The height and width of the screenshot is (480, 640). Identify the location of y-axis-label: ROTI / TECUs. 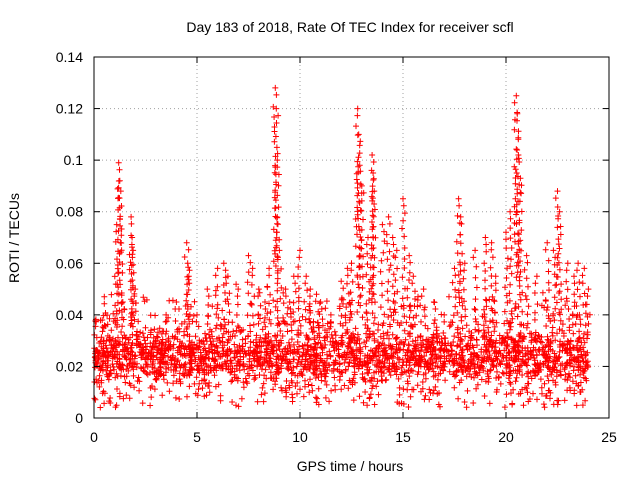
(14, 238).